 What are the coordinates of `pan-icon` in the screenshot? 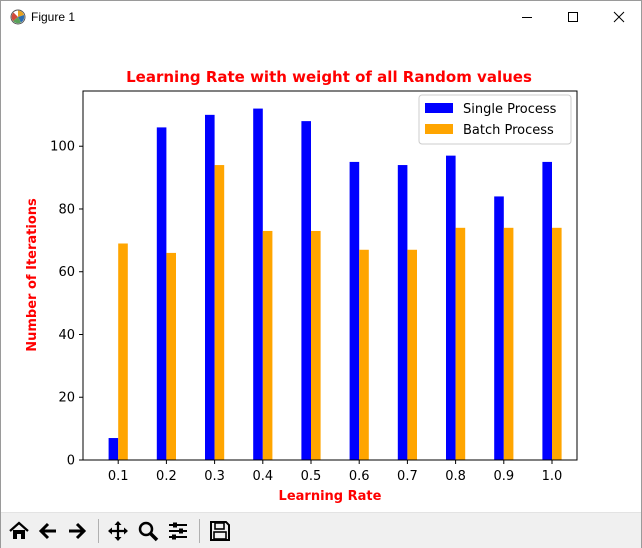 It's located at (118, 531).